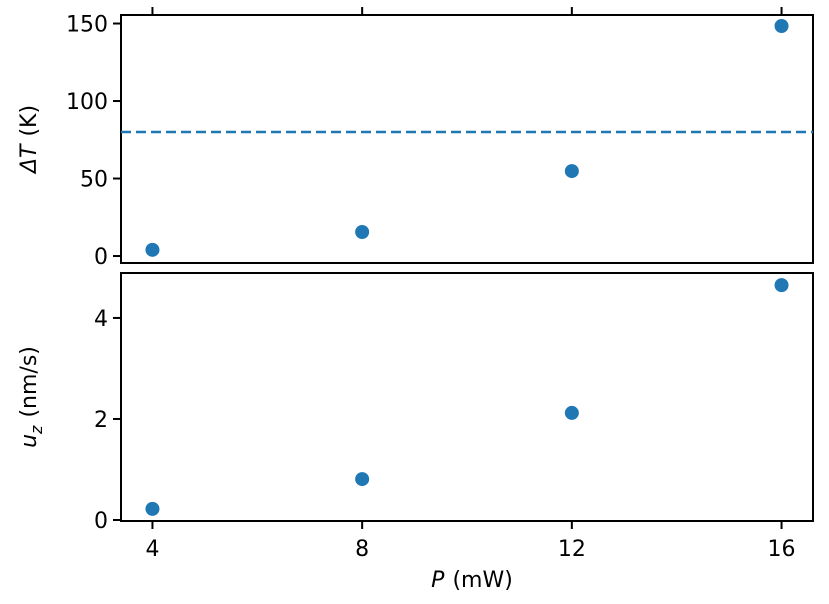 This screenshot has height=604, width=829. What do you see at coordinates (362, 549) in the screenshot?
I see `x-tick-label: 8` at bounding box center [362, 549].